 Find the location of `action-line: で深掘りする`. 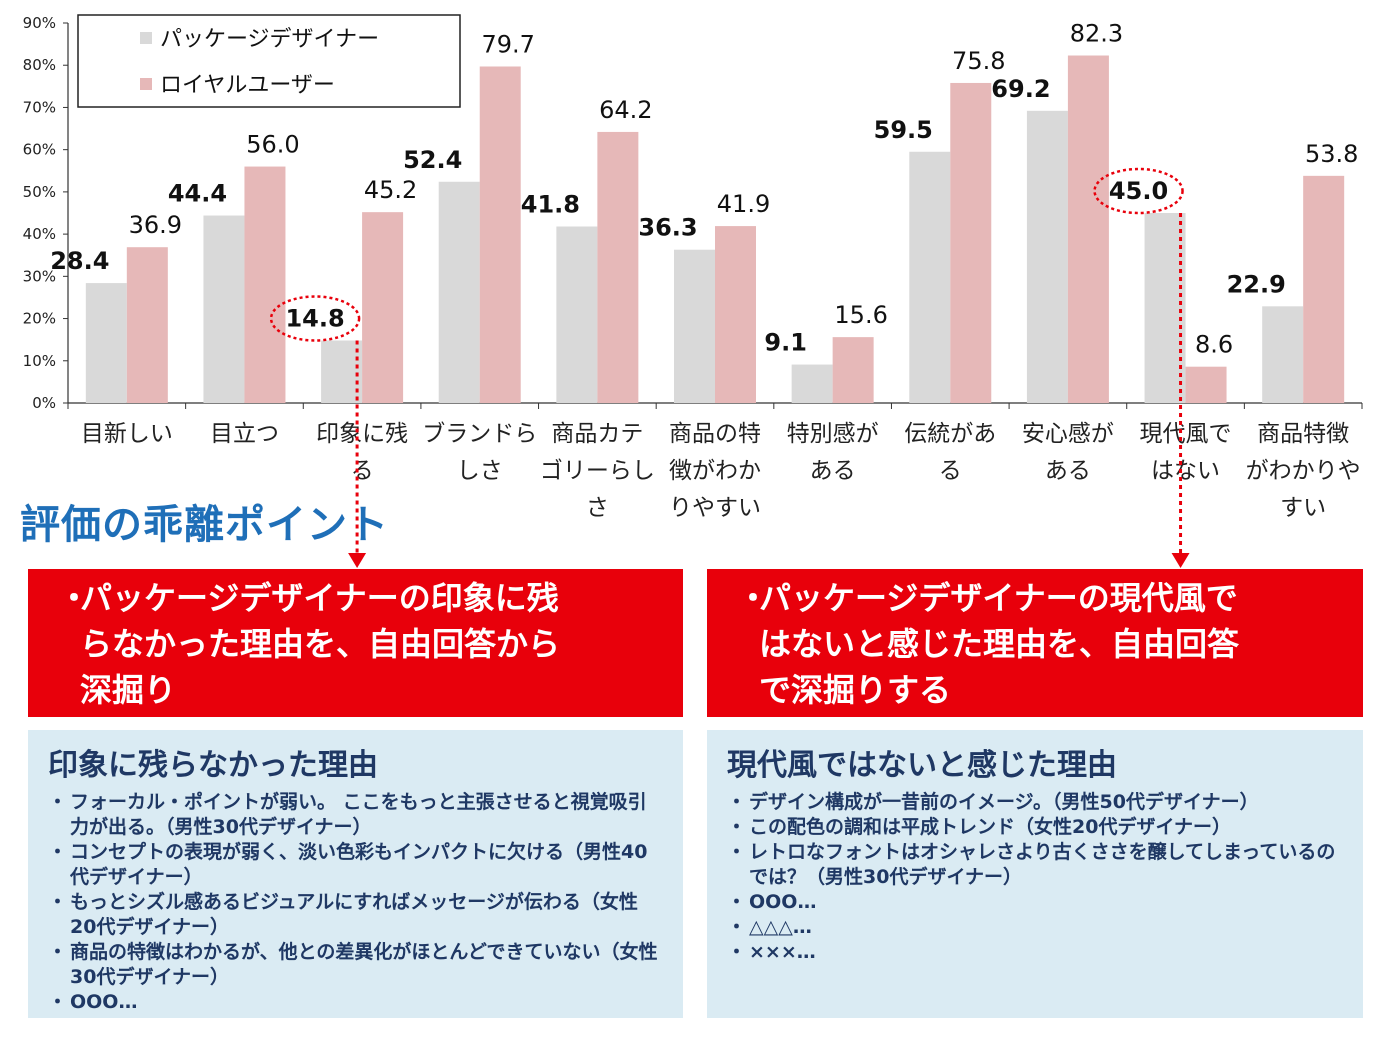

action-line: で深掘りする is located at coordinates (855, 690).